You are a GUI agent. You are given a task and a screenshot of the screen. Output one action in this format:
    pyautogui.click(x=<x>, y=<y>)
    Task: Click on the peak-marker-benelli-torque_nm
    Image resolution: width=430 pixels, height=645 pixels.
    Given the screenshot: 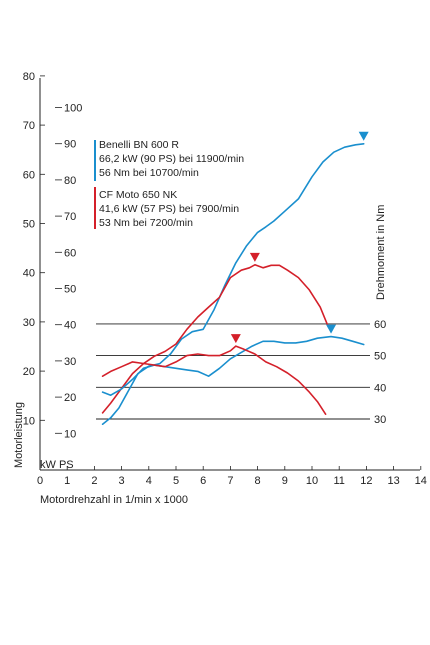 What is the action you would take?
    pyautogui.click(x=331, y=329)
    